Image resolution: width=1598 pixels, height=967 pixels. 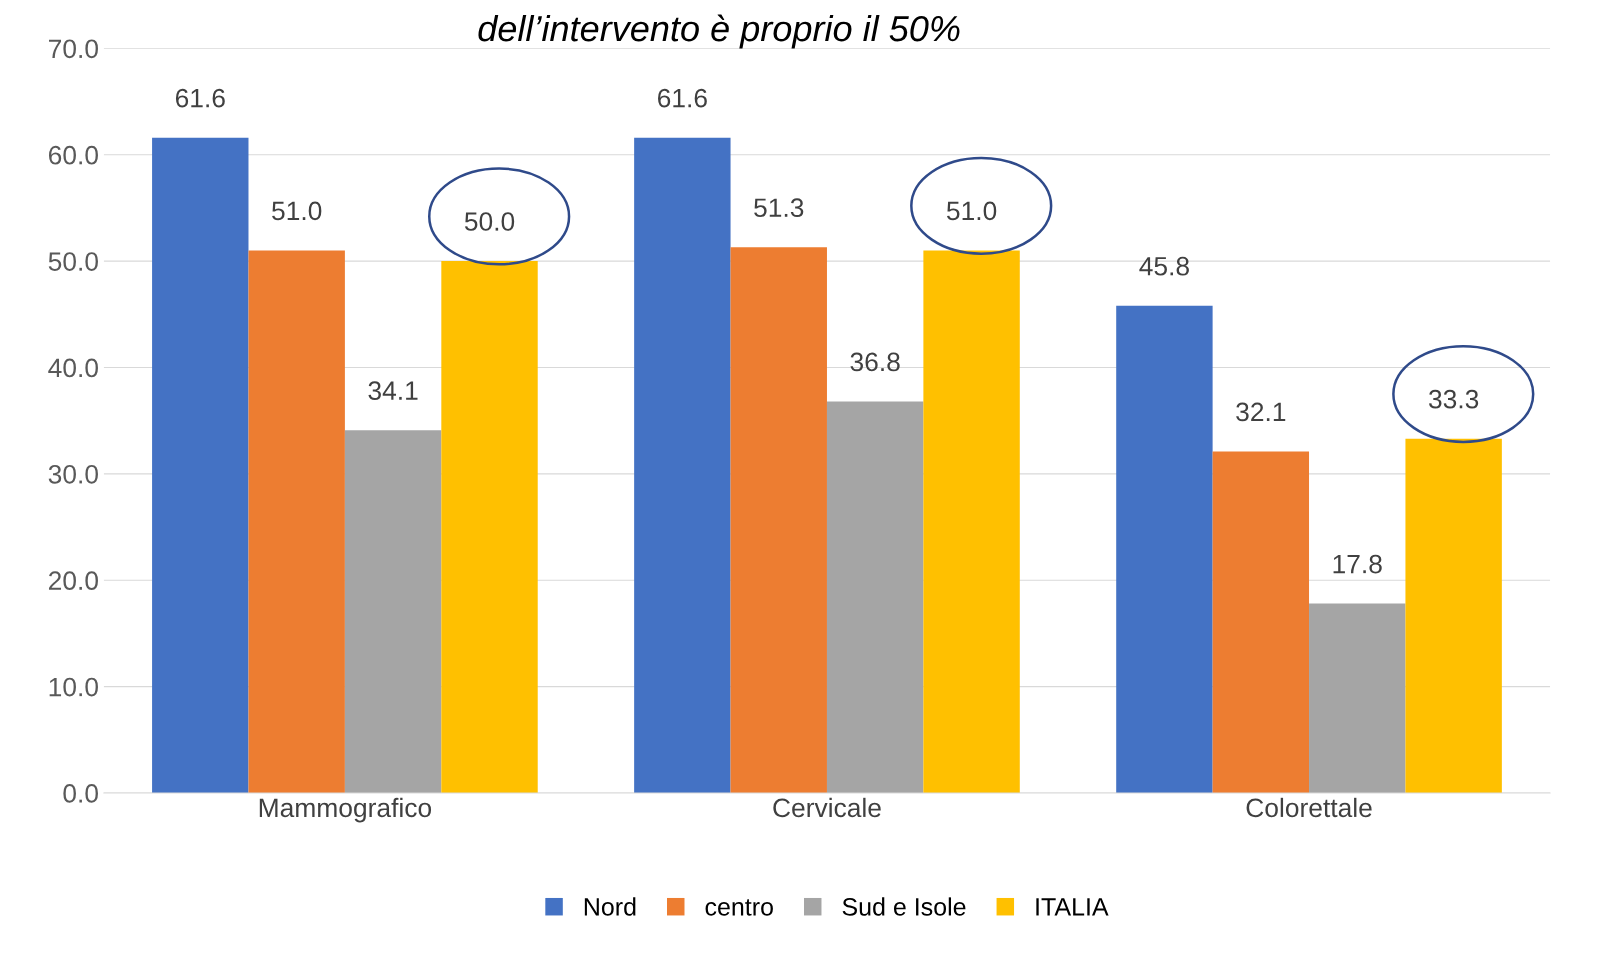 What do you see at coordinates (73, 687) in the screenshot?
I see `y-tick-label: 10.0` at bounding box center [73, 687].